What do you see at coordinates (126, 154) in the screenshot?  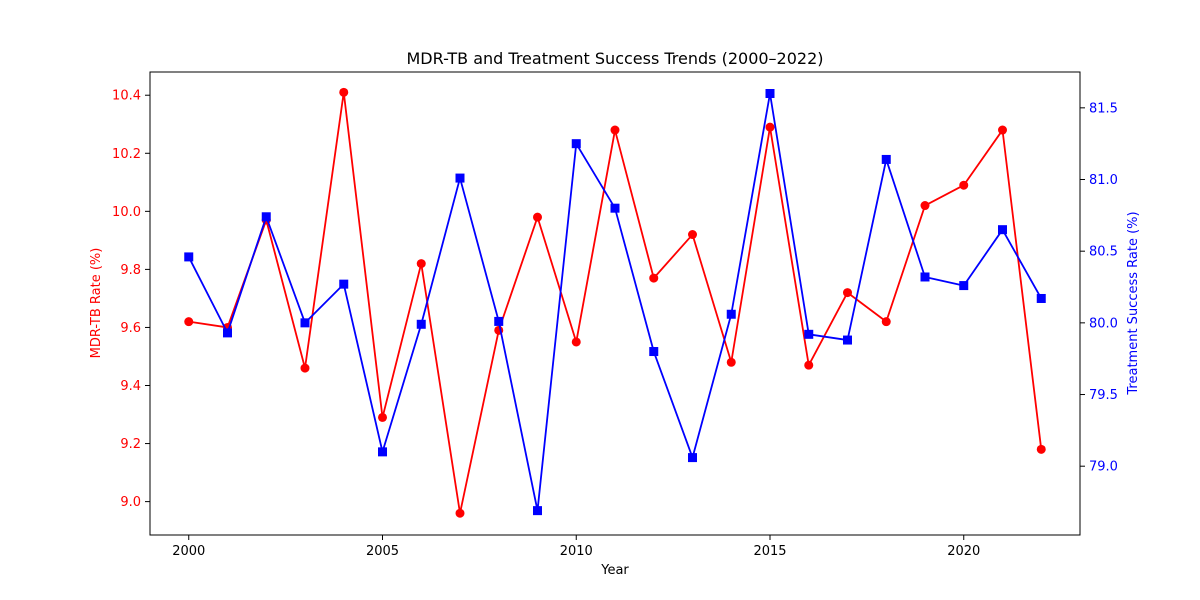 I see `left-y-tick-label: 10.2` at bounding box center [126, 154].